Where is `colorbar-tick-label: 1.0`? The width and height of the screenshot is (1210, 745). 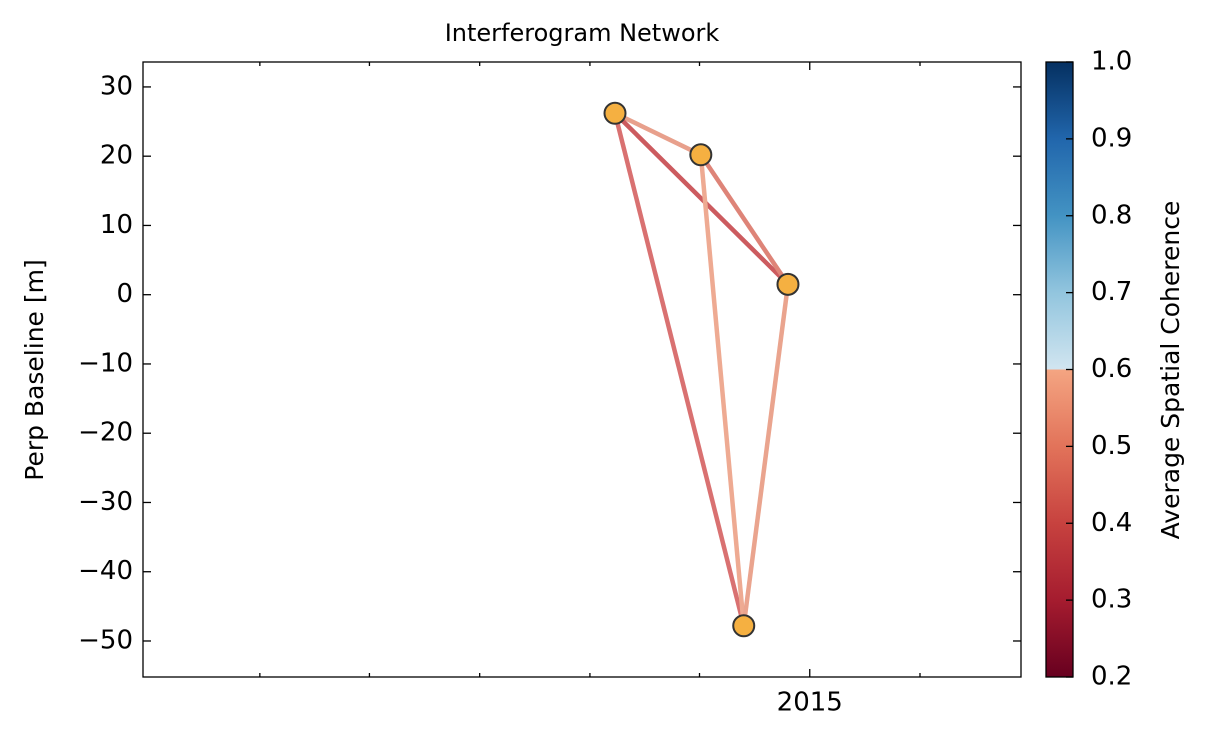
colorbar-tick-label: 1.0 is located at coordinates (1111, 62).